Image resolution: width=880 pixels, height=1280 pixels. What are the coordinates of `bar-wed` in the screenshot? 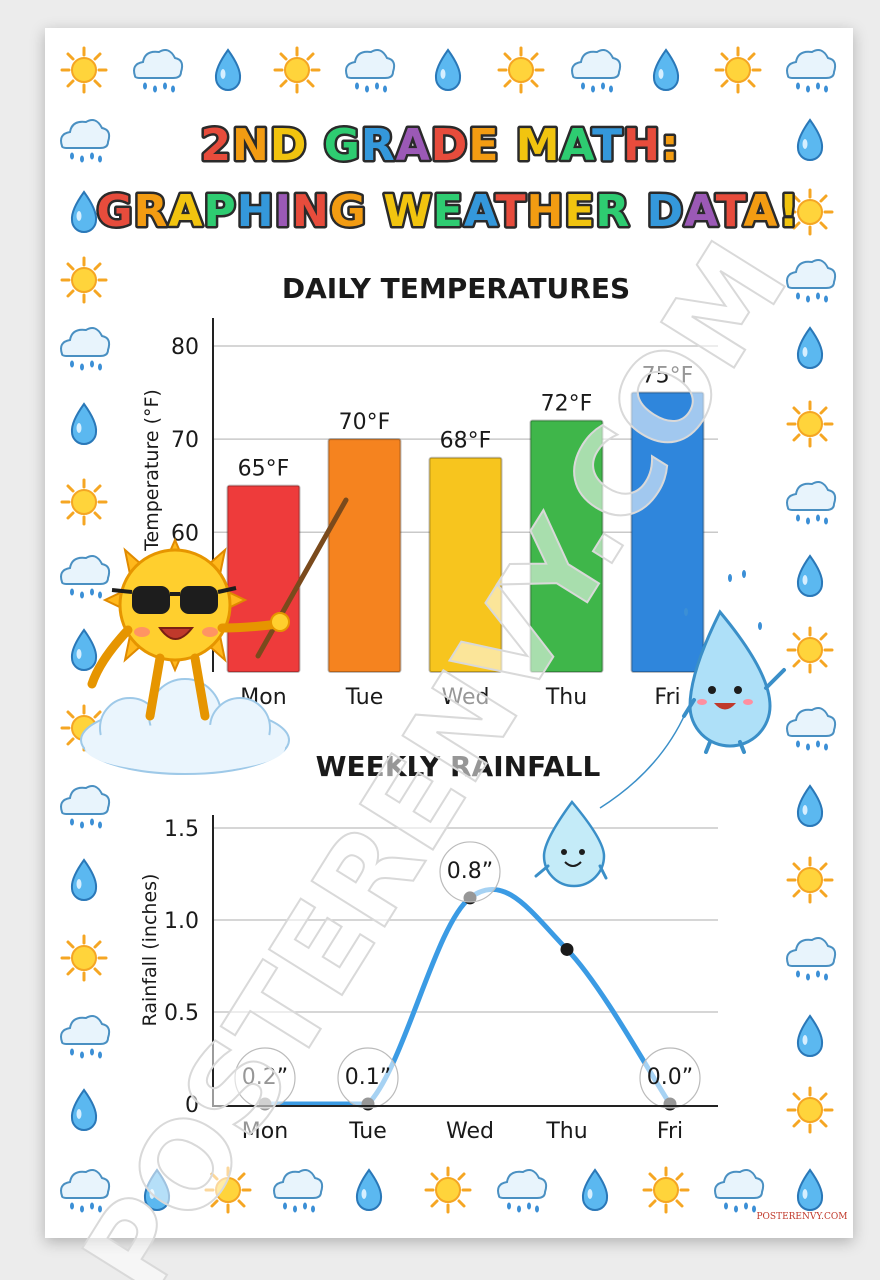 It's located at (465, 564).